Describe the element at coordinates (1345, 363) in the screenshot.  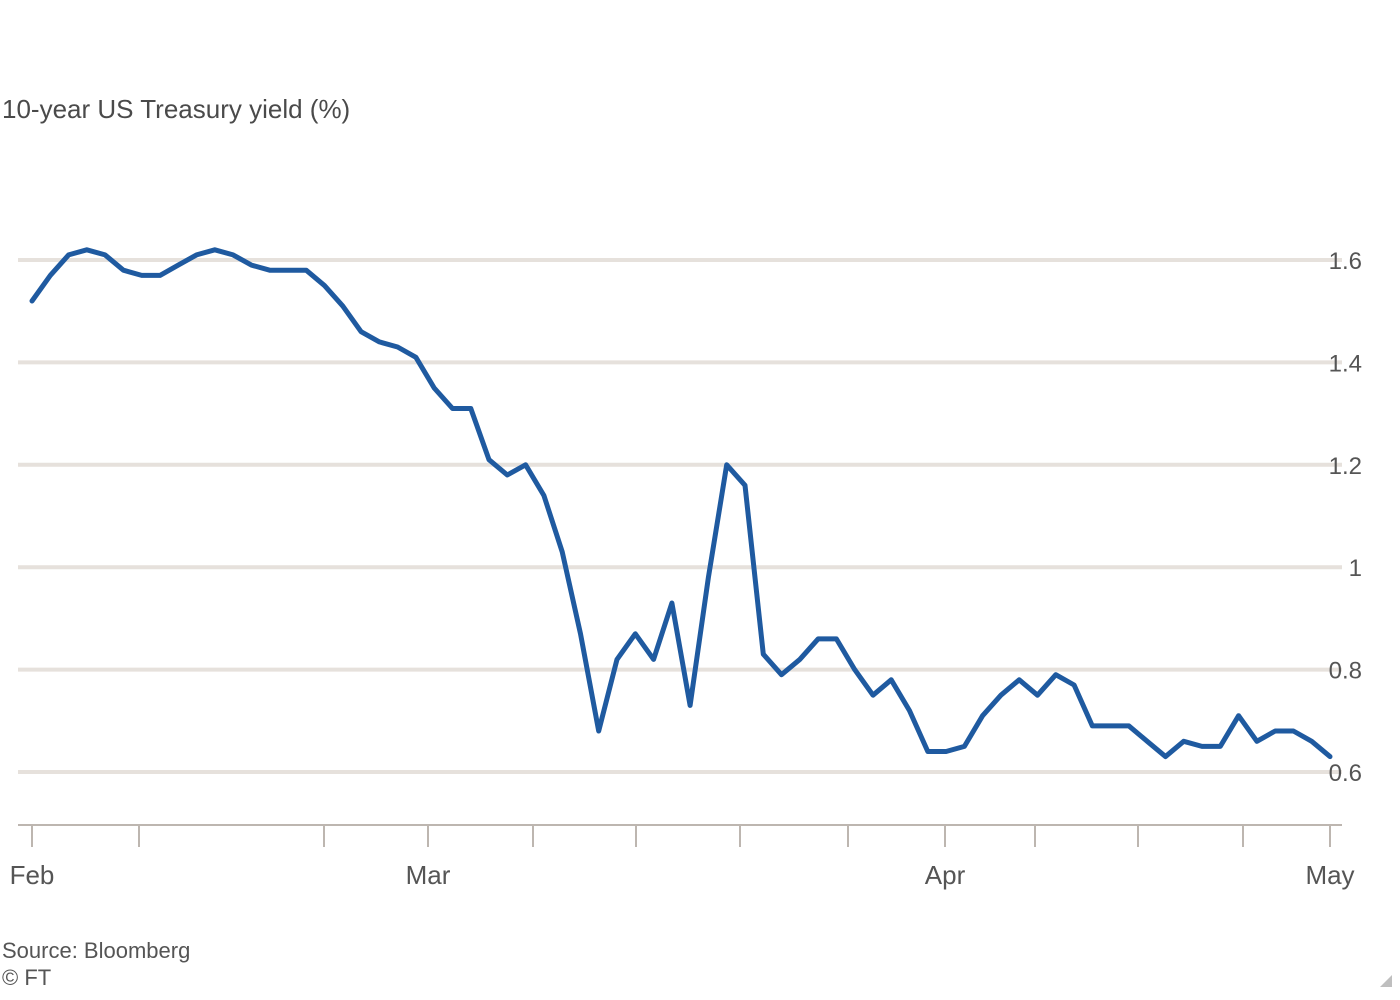
I see `y-tick-label: 1.4` at that location.